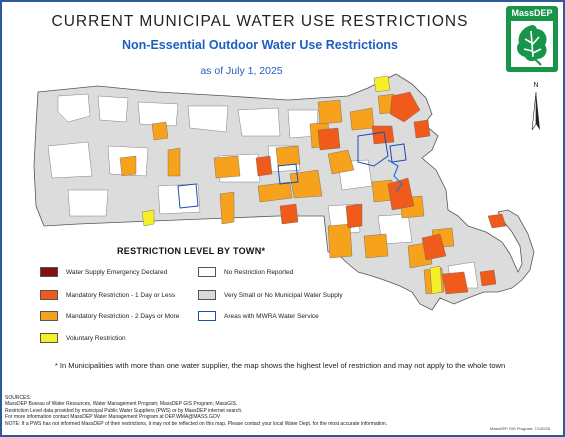 This screenshot has width=565, height=437. What do you see at coordinates (536, 112) in the screenshot?
I see `north-arrow: N` at bounding box center [536, 112].